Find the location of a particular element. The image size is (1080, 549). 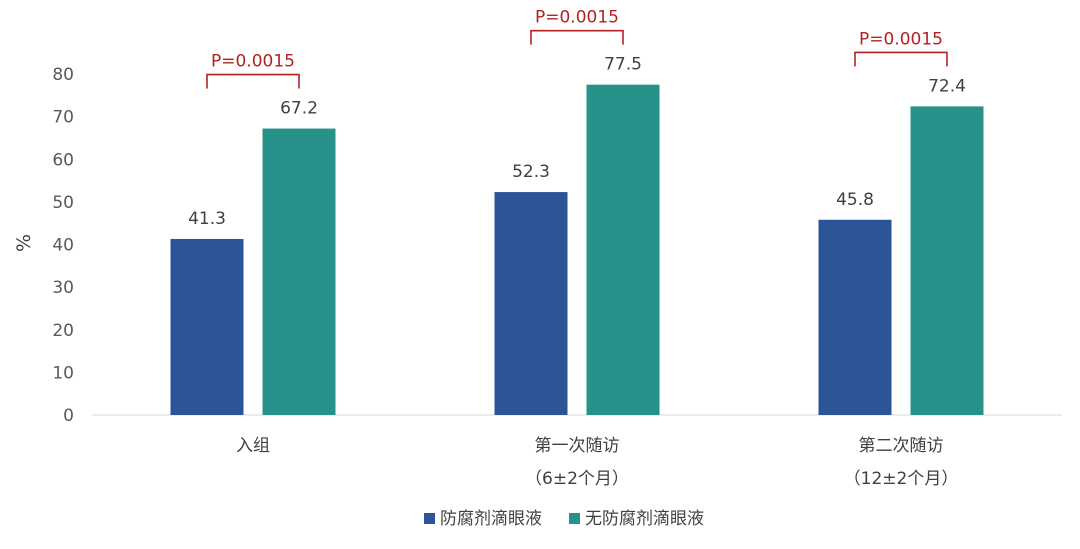

category-label: 第一次随访 is located at coordinates (577, 446).